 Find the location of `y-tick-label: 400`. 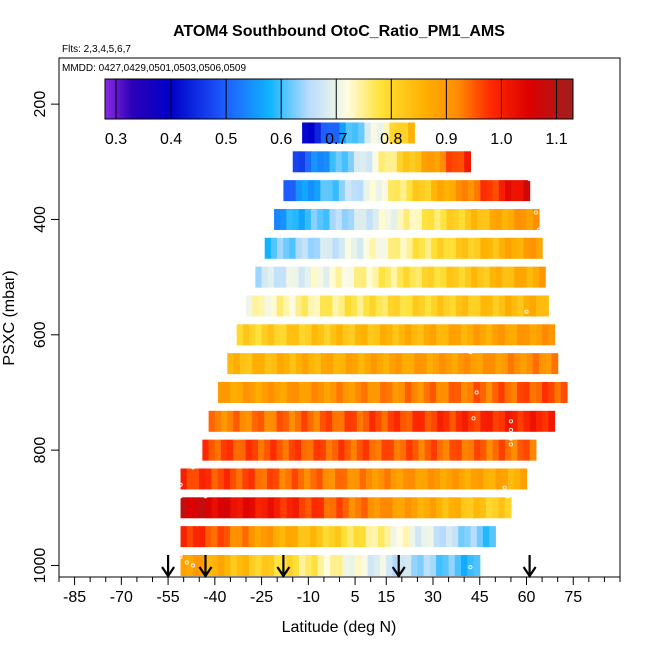

y-tick-label: 400 is located at coordinates (40, 219).